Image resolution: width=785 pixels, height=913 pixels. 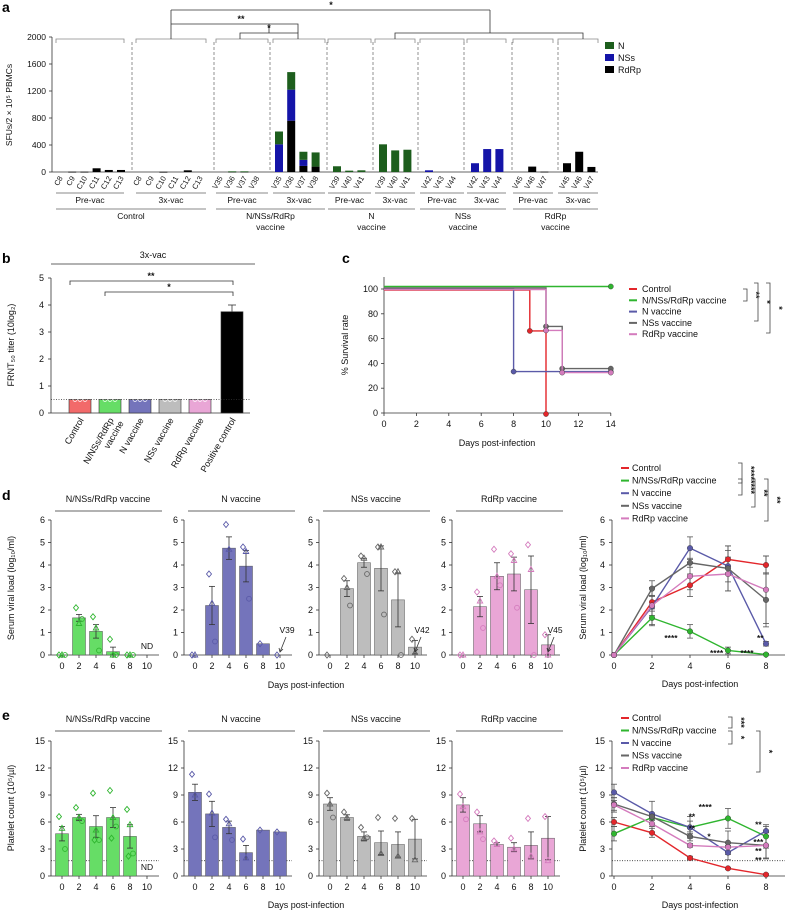 I want to click on legend-label: NSs vaccine, so click(x=657, y=756).